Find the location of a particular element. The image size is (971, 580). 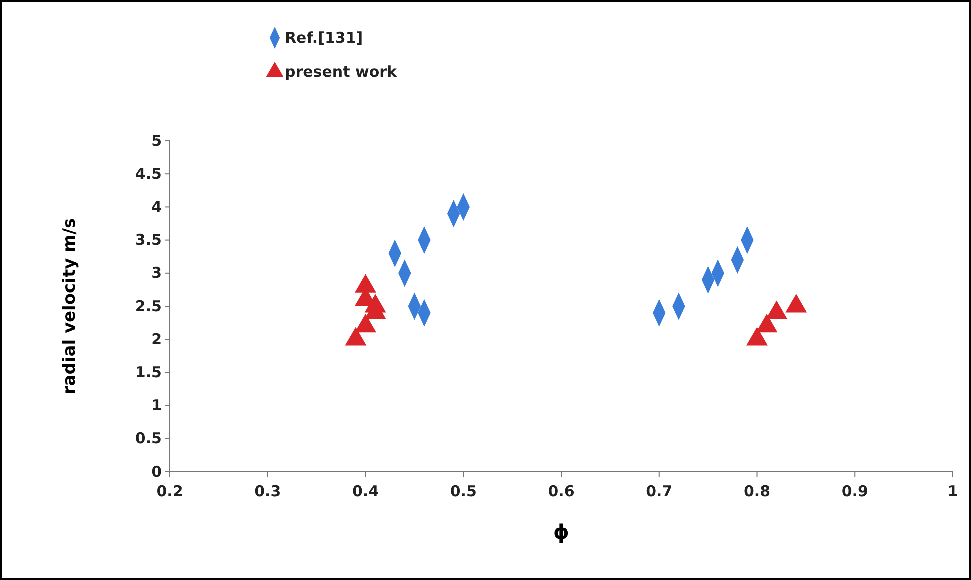

y-tick-label: 3 is located at coordinates (157, 273).